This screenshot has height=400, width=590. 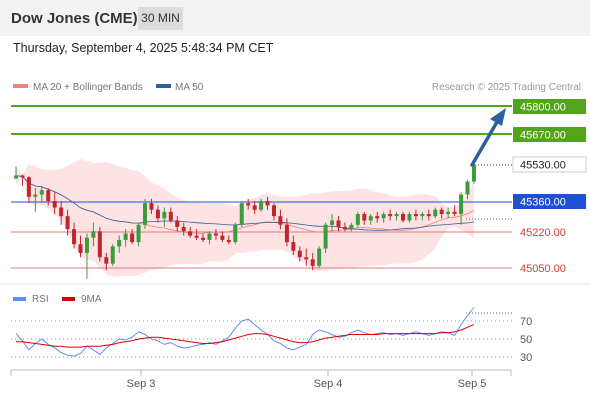 I want to click on x-label-sep5: Sep 5, so click(x=472, y=384).